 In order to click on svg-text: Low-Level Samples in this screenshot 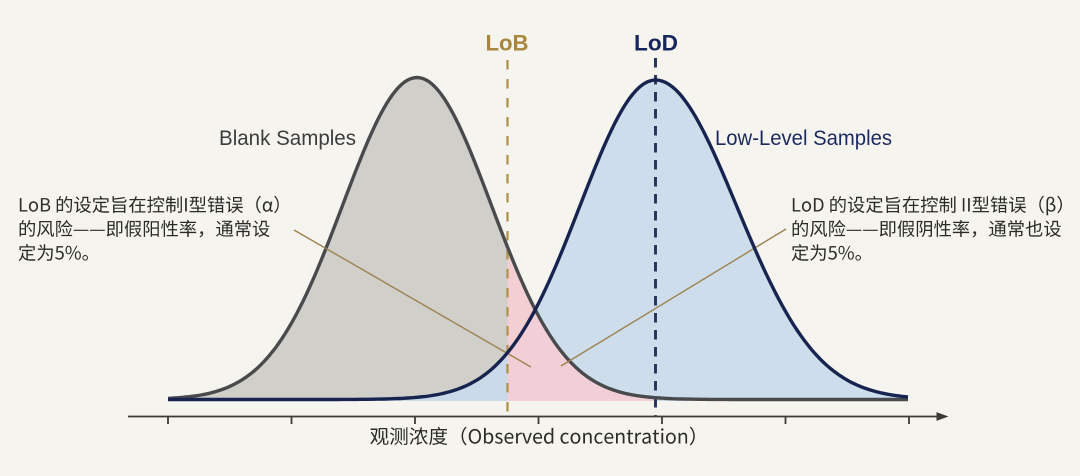, I will do `click(803, 138)`.